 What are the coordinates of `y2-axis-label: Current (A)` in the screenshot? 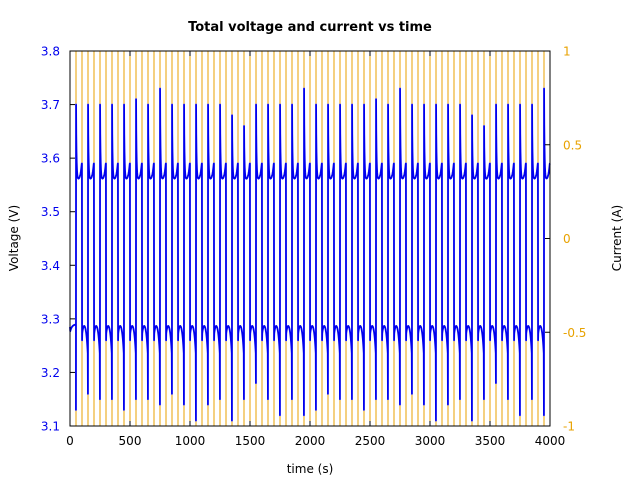 It's located at (617, 238).